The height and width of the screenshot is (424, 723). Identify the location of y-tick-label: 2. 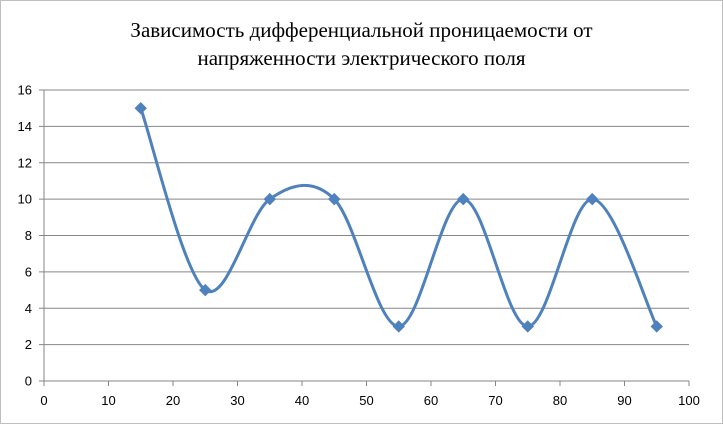
(28, 344).